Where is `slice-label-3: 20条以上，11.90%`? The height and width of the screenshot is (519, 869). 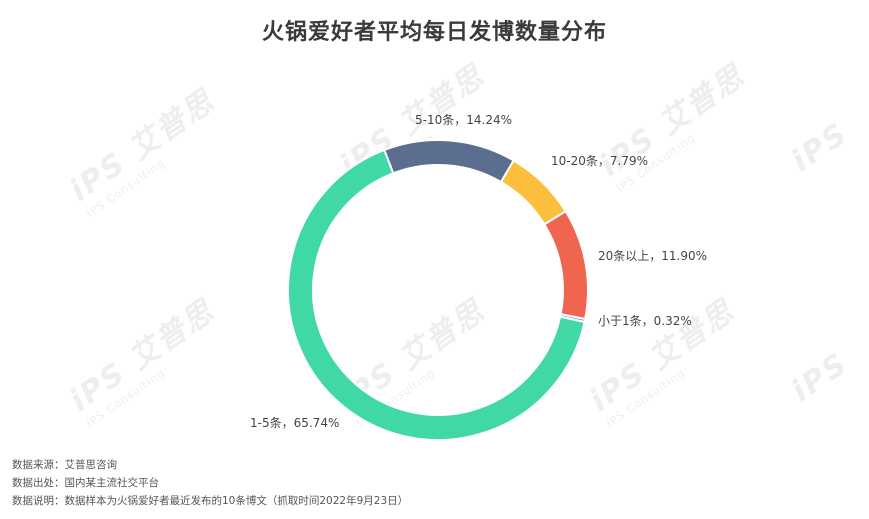 slice-label-3: 20条以上，11.90% is located at coordinates (652, 256).